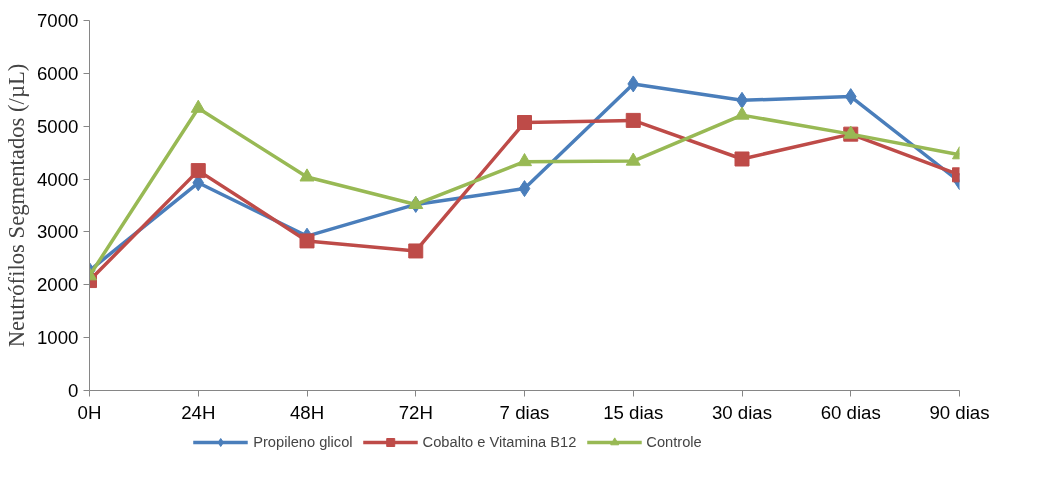 The width and height of the screenshot is (1061, 497). I want to click on x-tick-label: 60 dias, so click(850, 412).